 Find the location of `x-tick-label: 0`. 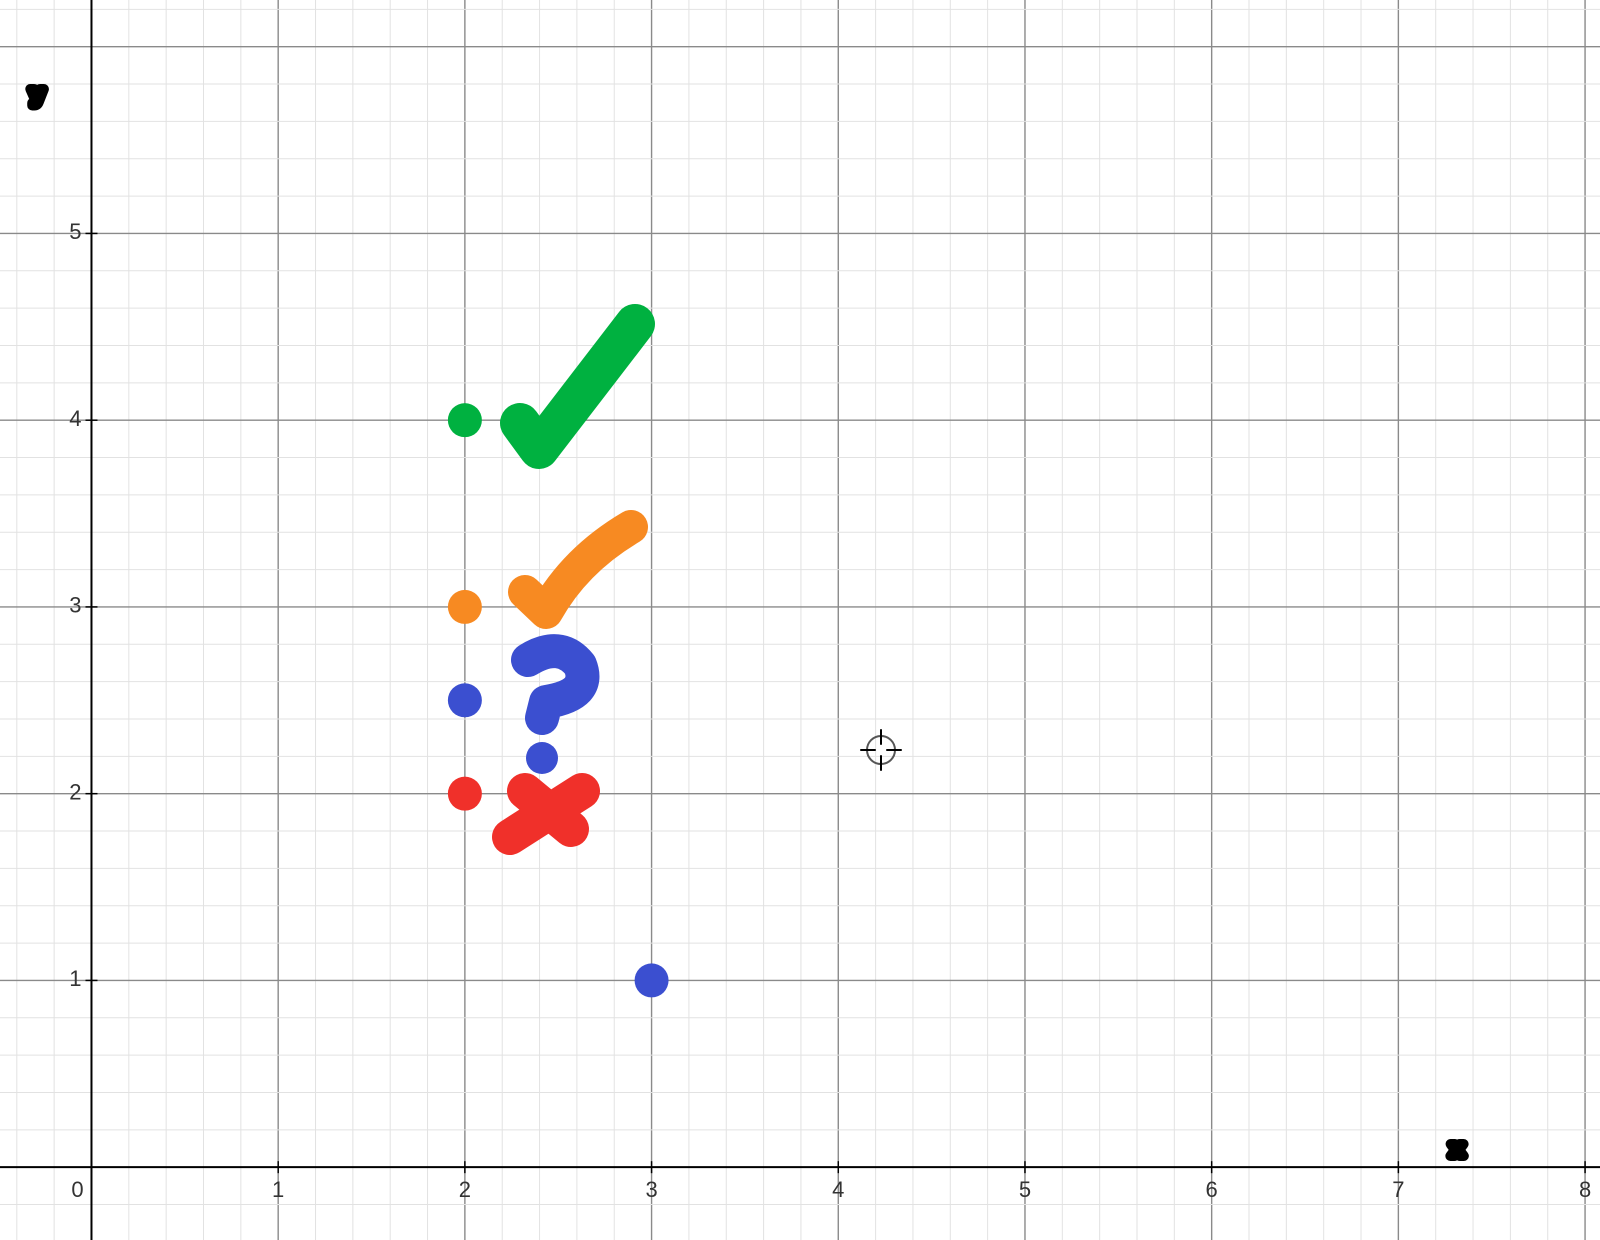

x-tick-label: 0 is located at coordinates (77, 1189).